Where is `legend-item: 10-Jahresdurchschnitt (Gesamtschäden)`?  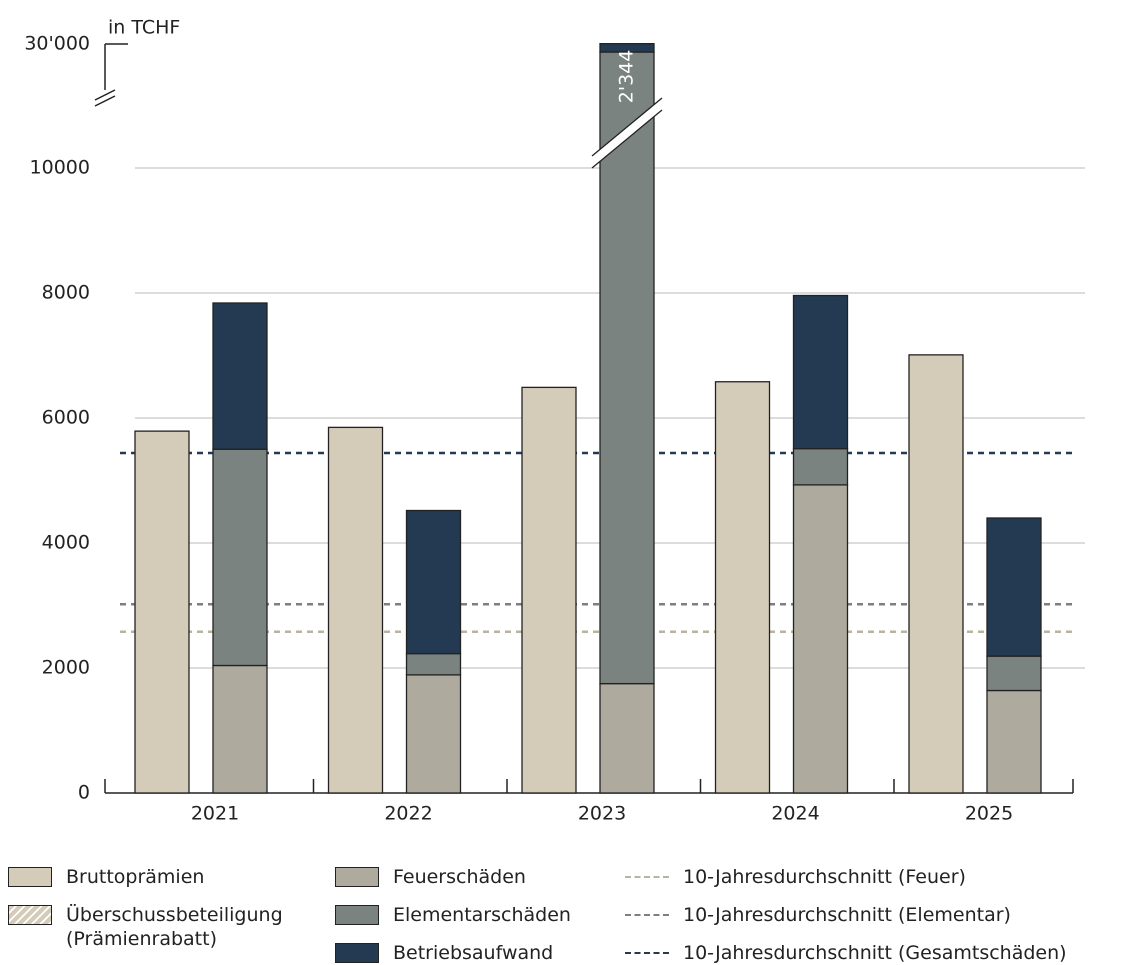
legend-item: 10-Jahresdurchschnitt (Gesamtschäden) is located at coordinates (846, 953).